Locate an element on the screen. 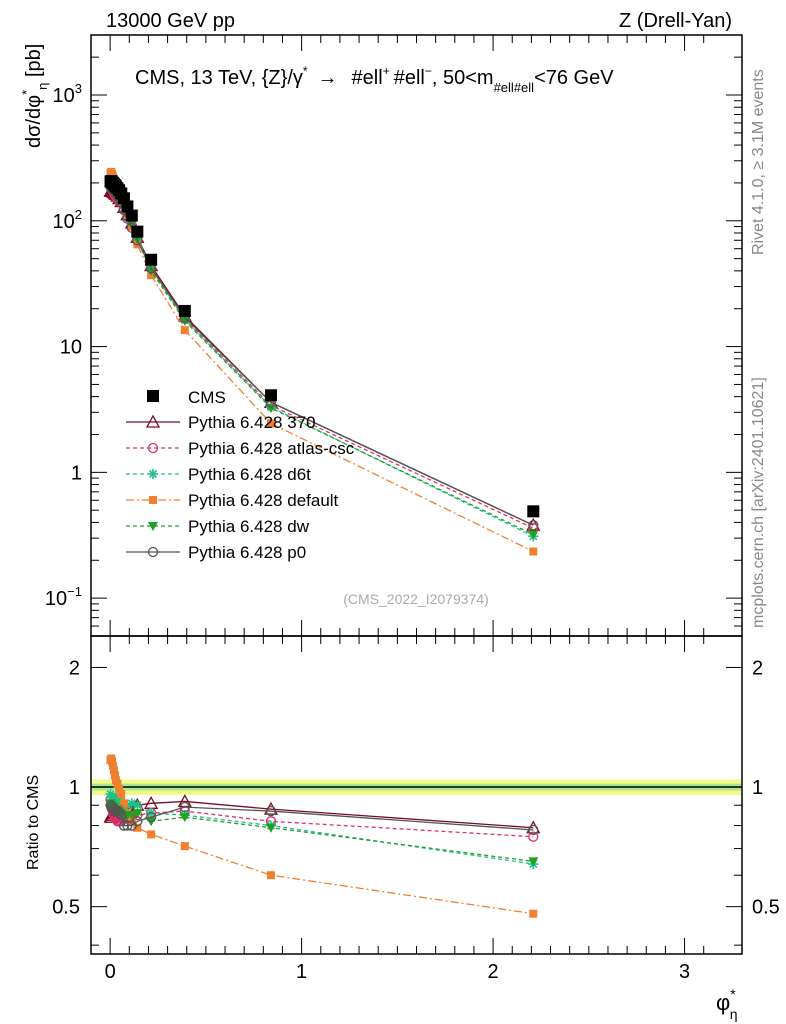 The height and width of the screenshot is (1024, 786). title-range: 50<m is located at coordinates (468, 78).